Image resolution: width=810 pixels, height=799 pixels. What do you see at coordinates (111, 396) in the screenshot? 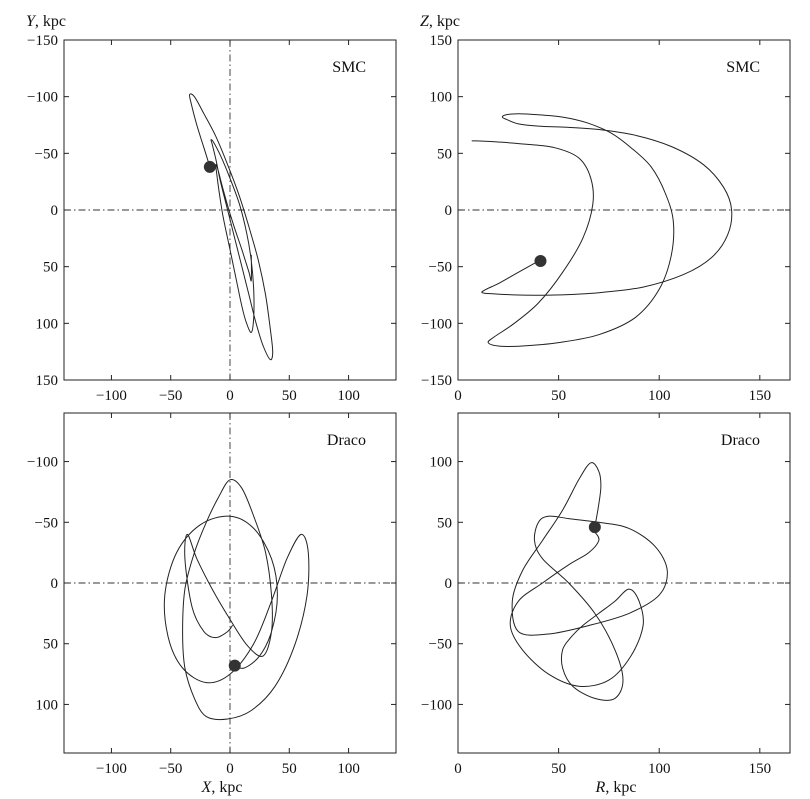
I see `smc-xy-x-tick-label: −100` at bounding box center [111, 396].